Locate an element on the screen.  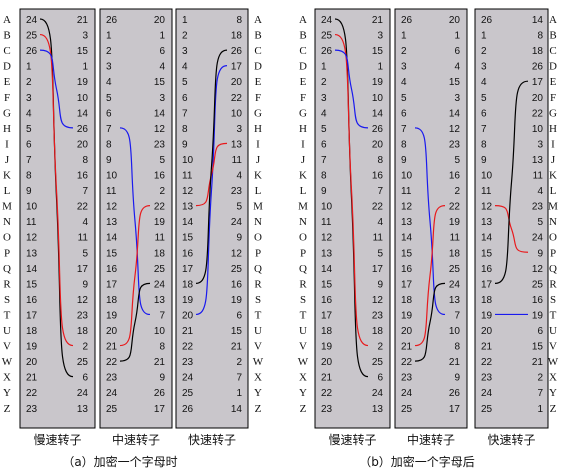
rotor-right-number: 4 is located at coordinates (162, 67).